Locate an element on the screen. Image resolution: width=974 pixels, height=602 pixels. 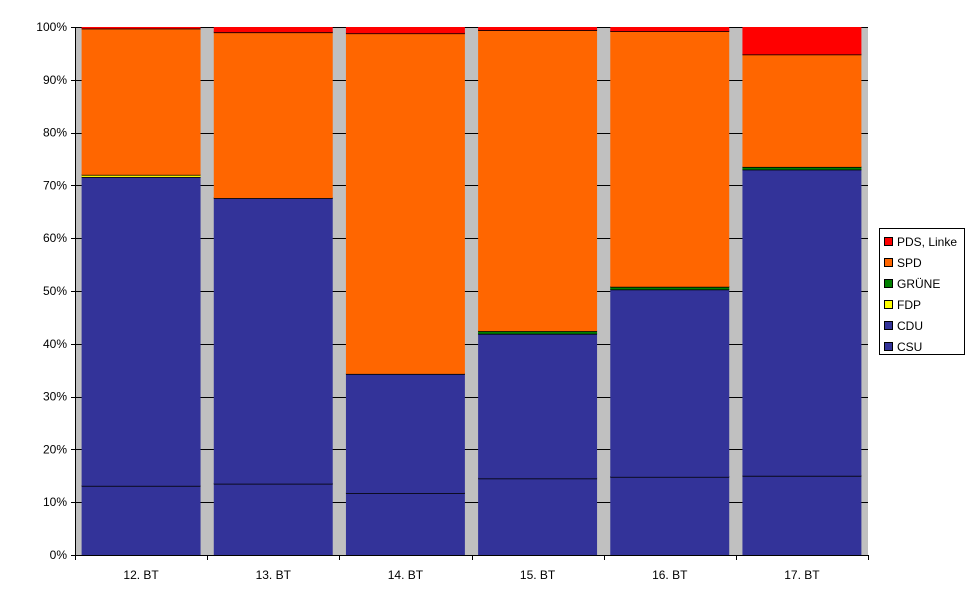
legend-item-pds-linke: PDS, Linke is located at coordinates (922, 241).